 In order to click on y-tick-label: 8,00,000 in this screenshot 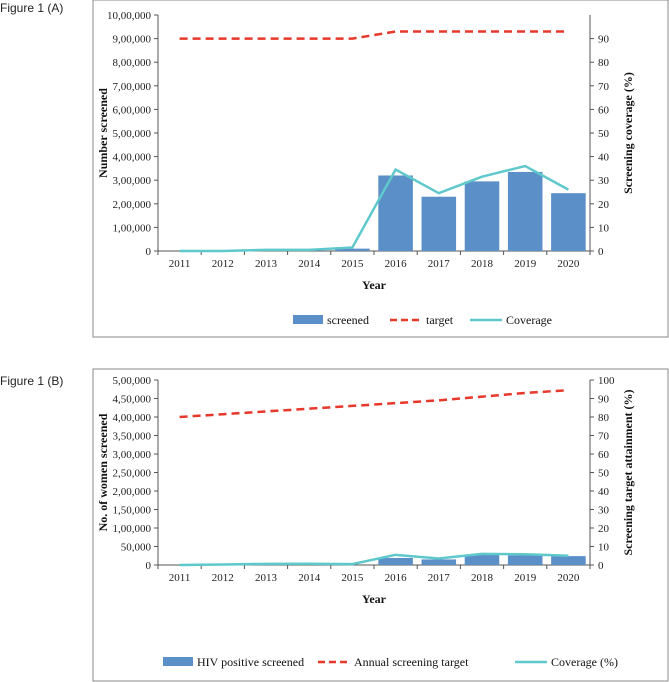, I will do `click(132, 63)`.